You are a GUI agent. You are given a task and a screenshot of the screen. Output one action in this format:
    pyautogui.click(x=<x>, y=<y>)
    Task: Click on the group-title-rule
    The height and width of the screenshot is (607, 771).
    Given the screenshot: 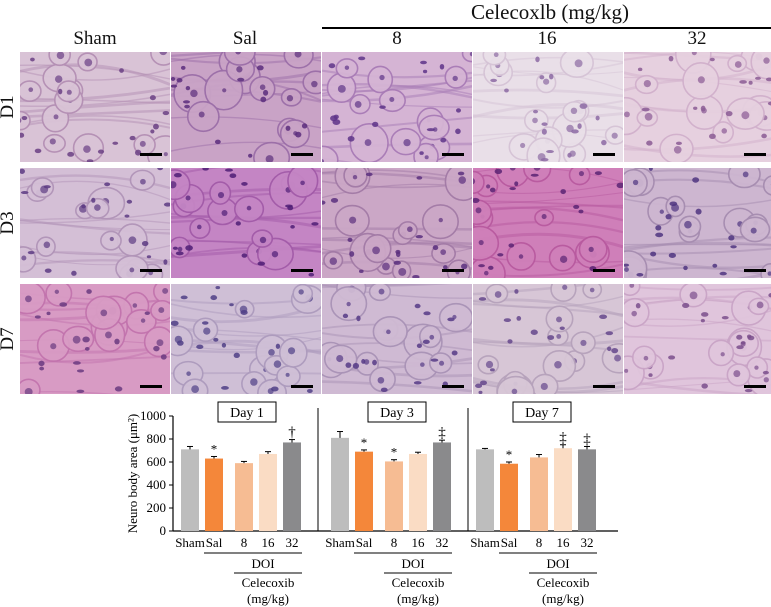 What is the action you would take?
    pyautogui.click(x=546, y=28)
    